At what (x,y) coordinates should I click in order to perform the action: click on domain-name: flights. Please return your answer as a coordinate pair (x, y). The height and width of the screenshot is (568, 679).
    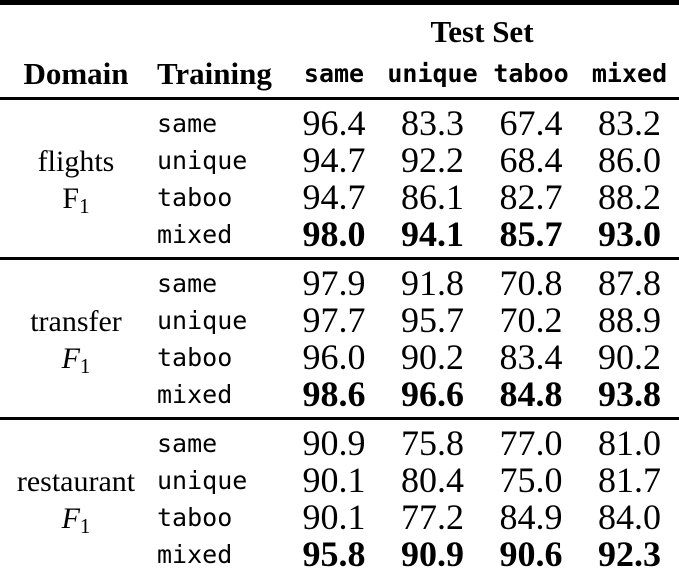
    Looking at the image, I should click on (76, 161).